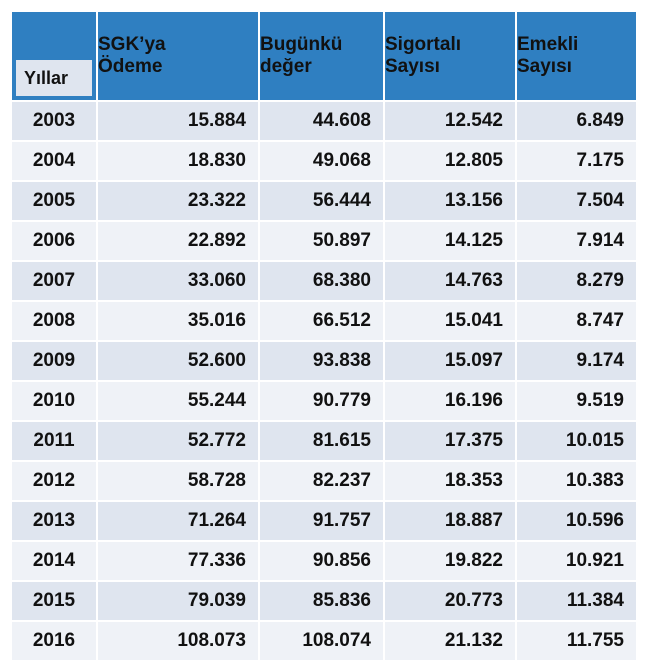 The width and height of the screenshot is (648, 668). What do you see at coordinates (576, 361) in the screenshot?
I see `emekli-cell: 9.174` at bounding box center [576, 361].